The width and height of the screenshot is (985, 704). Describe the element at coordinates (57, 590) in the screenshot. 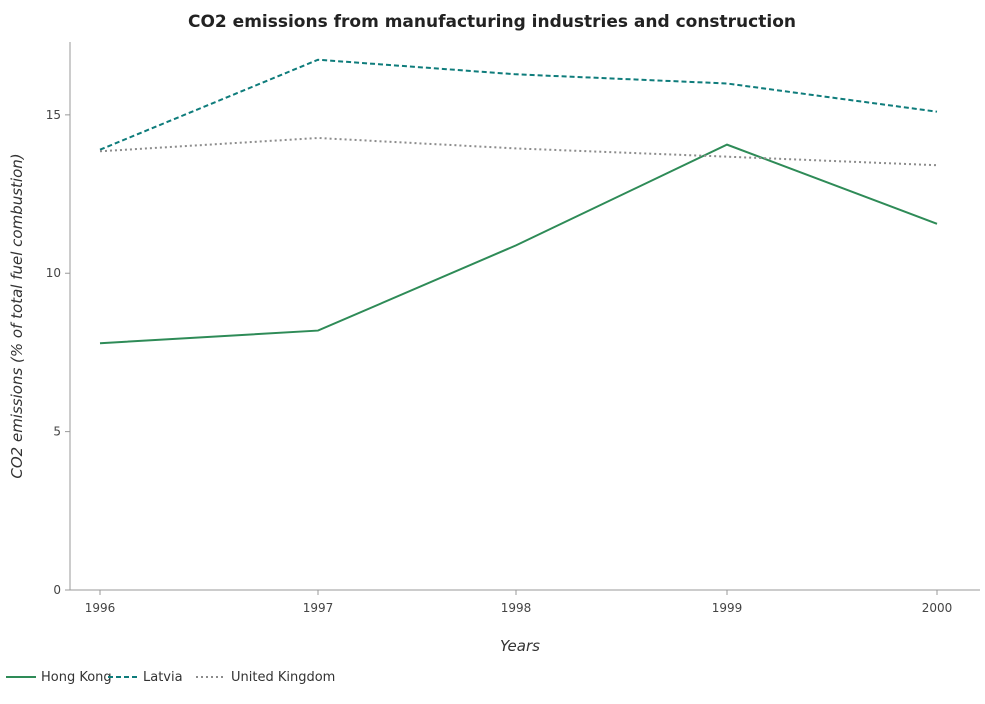

I see `y-tick-label: 0` at that location.